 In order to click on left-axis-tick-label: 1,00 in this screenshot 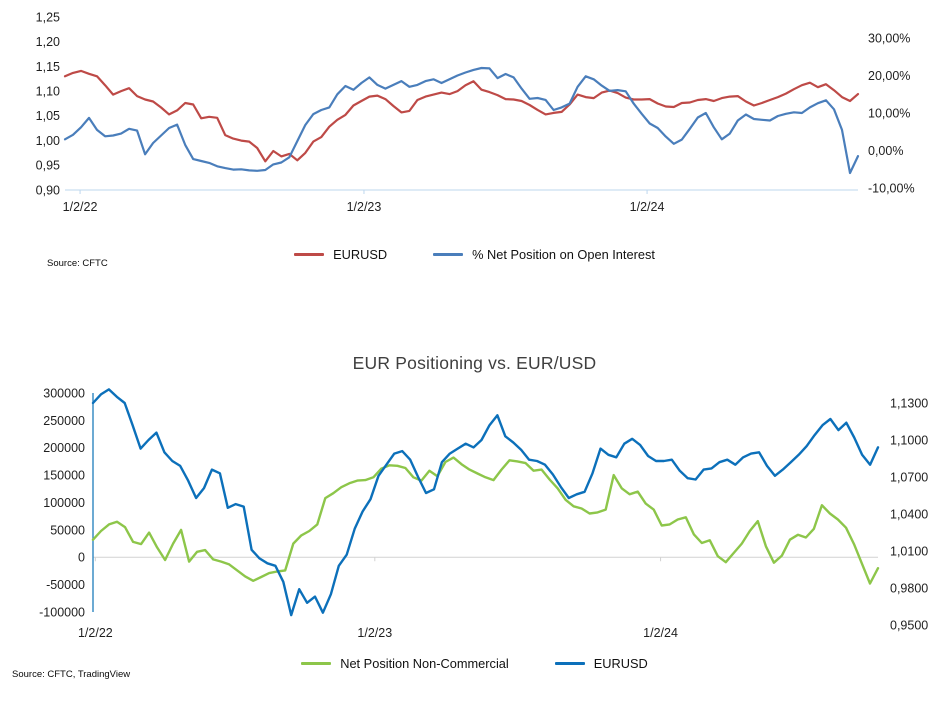, I will do `click(48, 141)`.